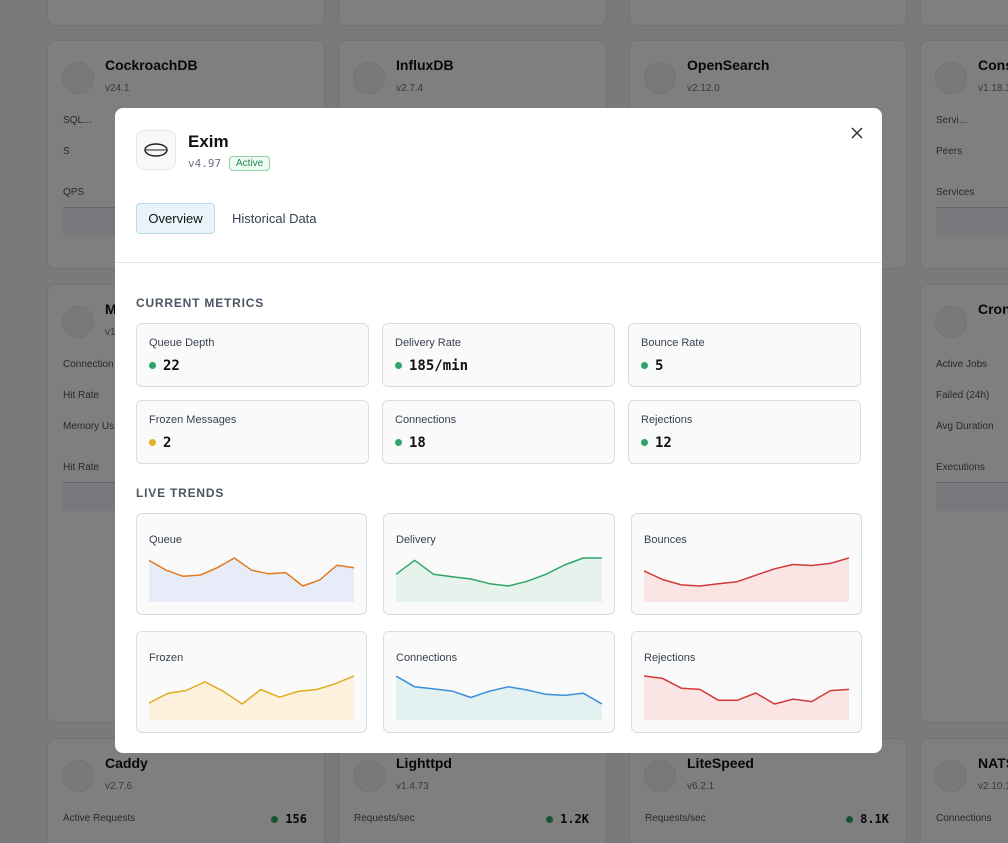 Image resolution: width=1008 pixels, height=843 pixels. I want to click on tab-active: Overview, so click(175, 218).